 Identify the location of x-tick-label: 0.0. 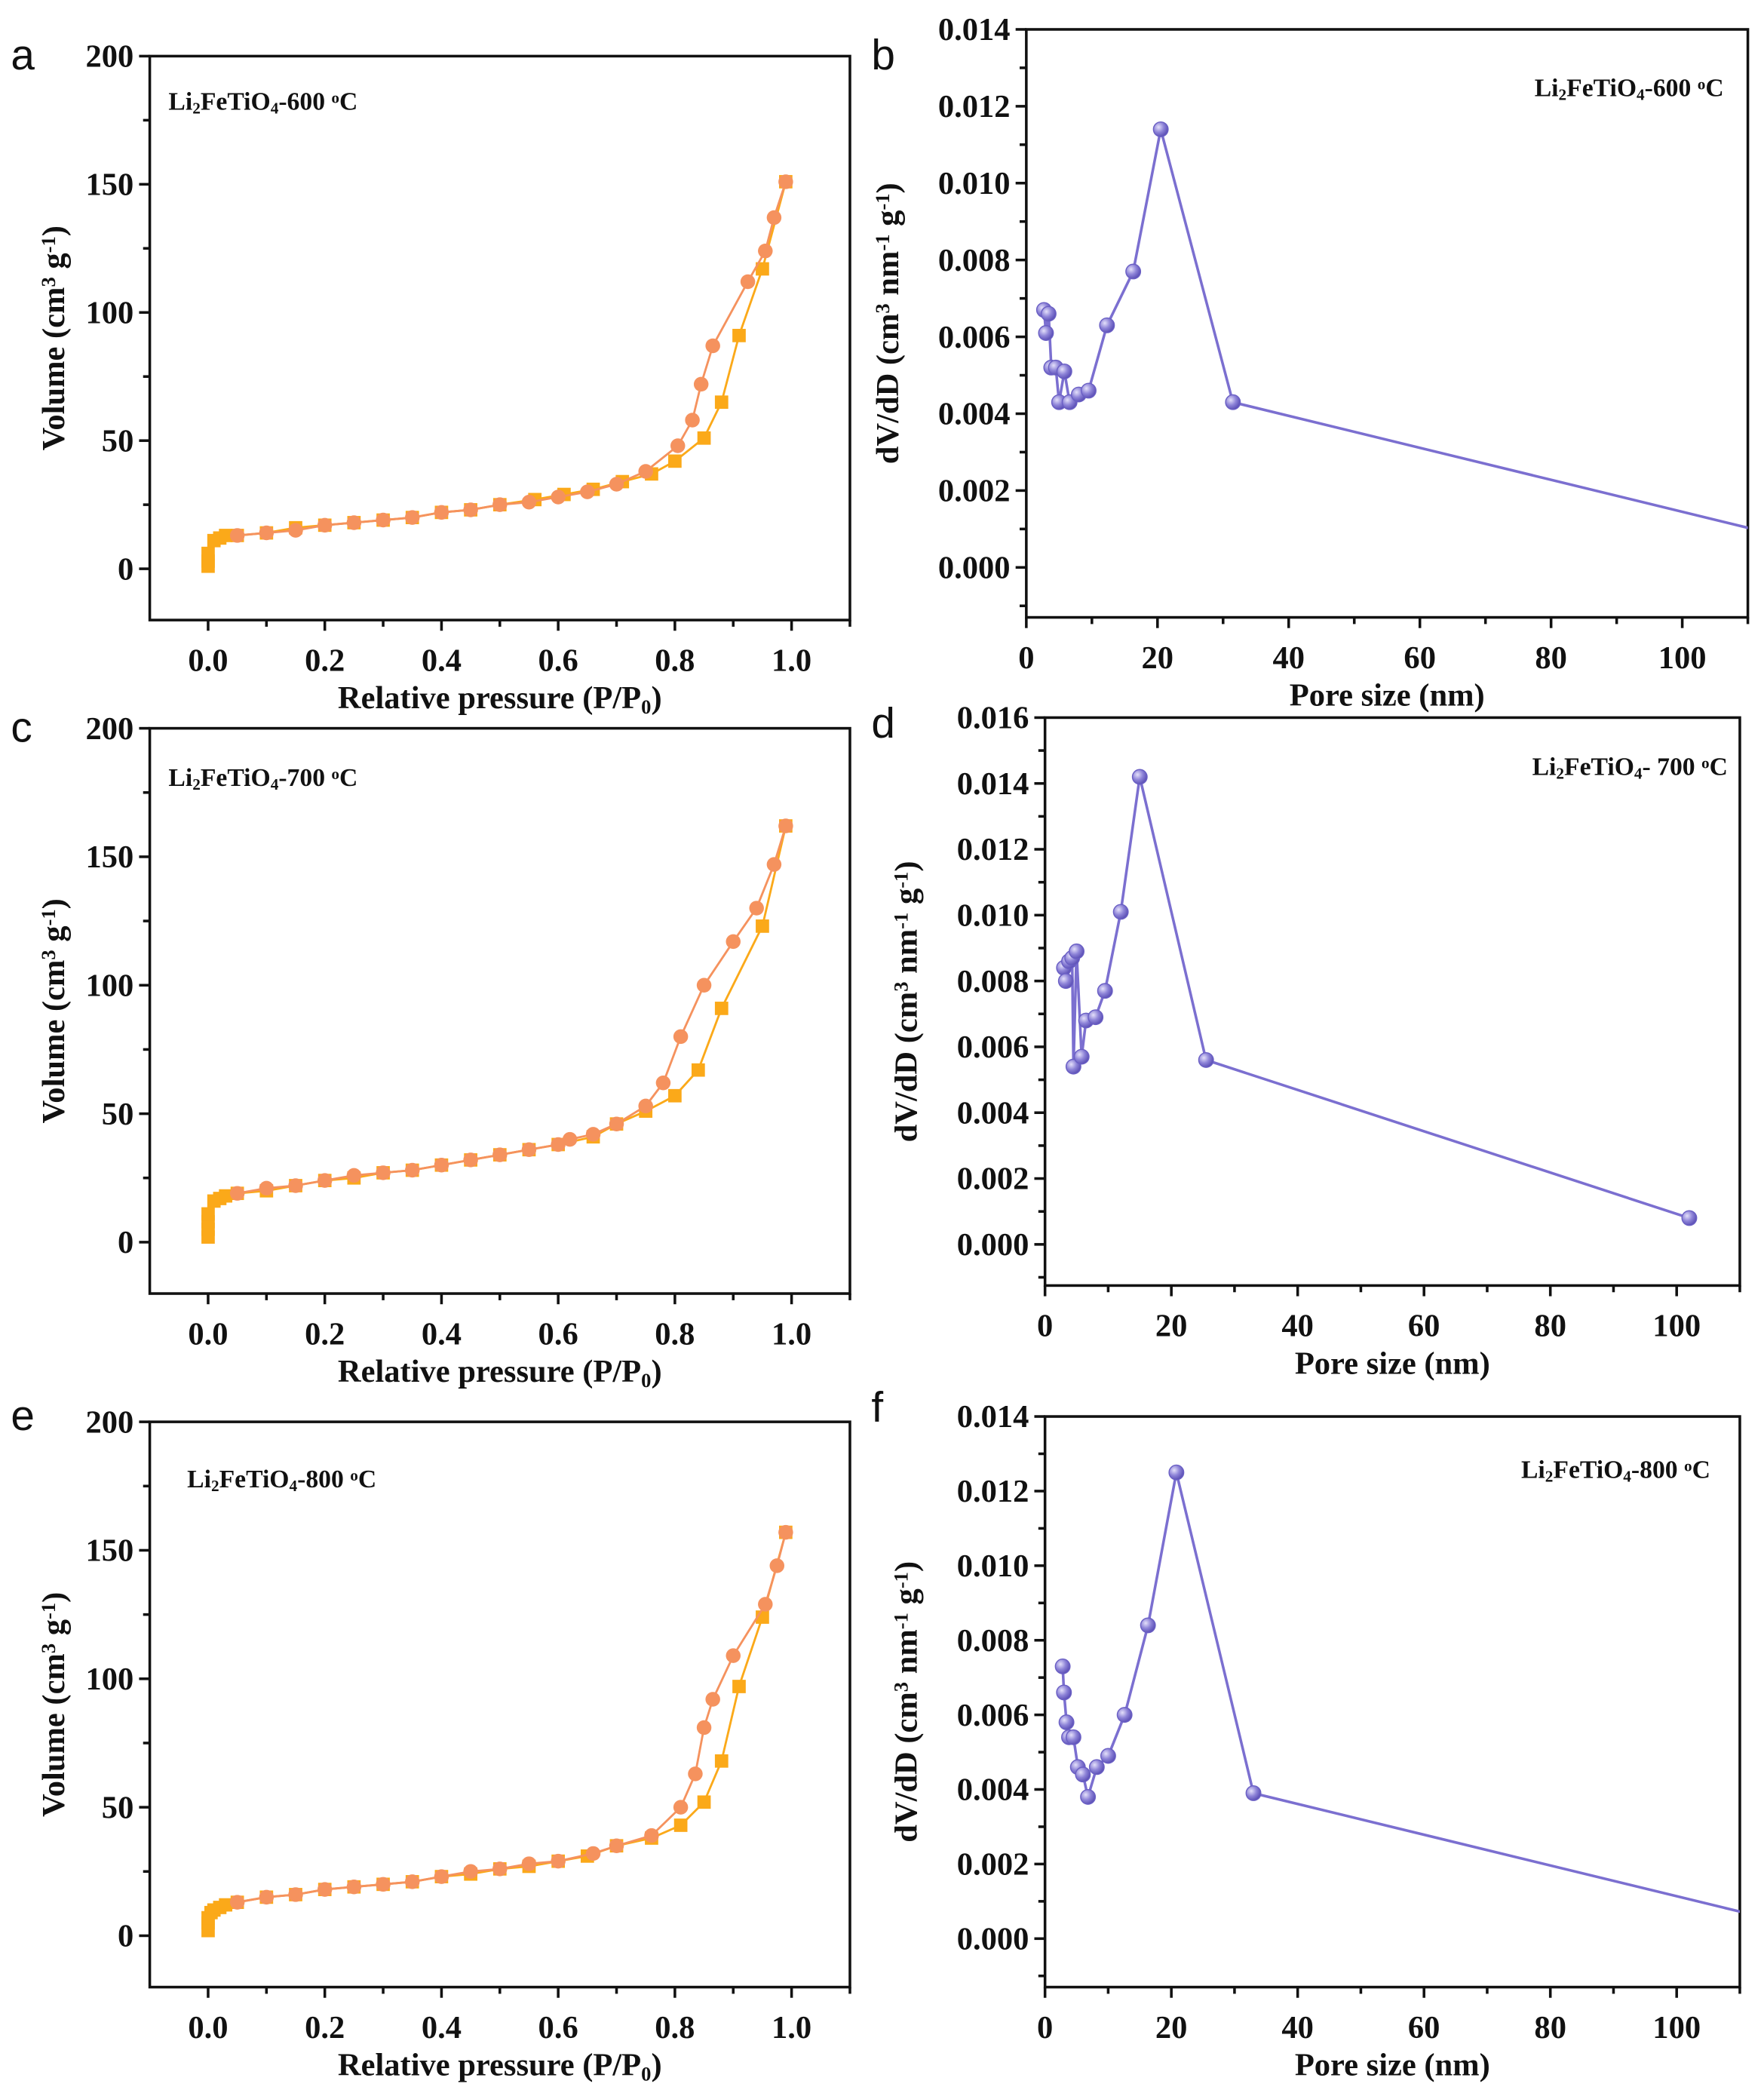
(208, 660).